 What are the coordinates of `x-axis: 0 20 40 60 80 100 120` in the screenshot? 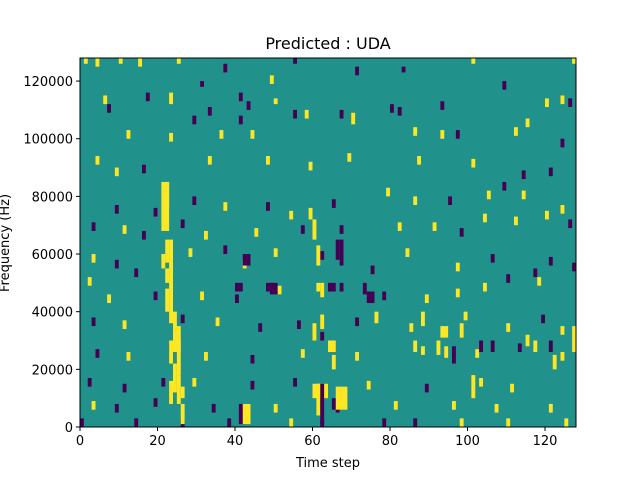 It's located at (317, 438).